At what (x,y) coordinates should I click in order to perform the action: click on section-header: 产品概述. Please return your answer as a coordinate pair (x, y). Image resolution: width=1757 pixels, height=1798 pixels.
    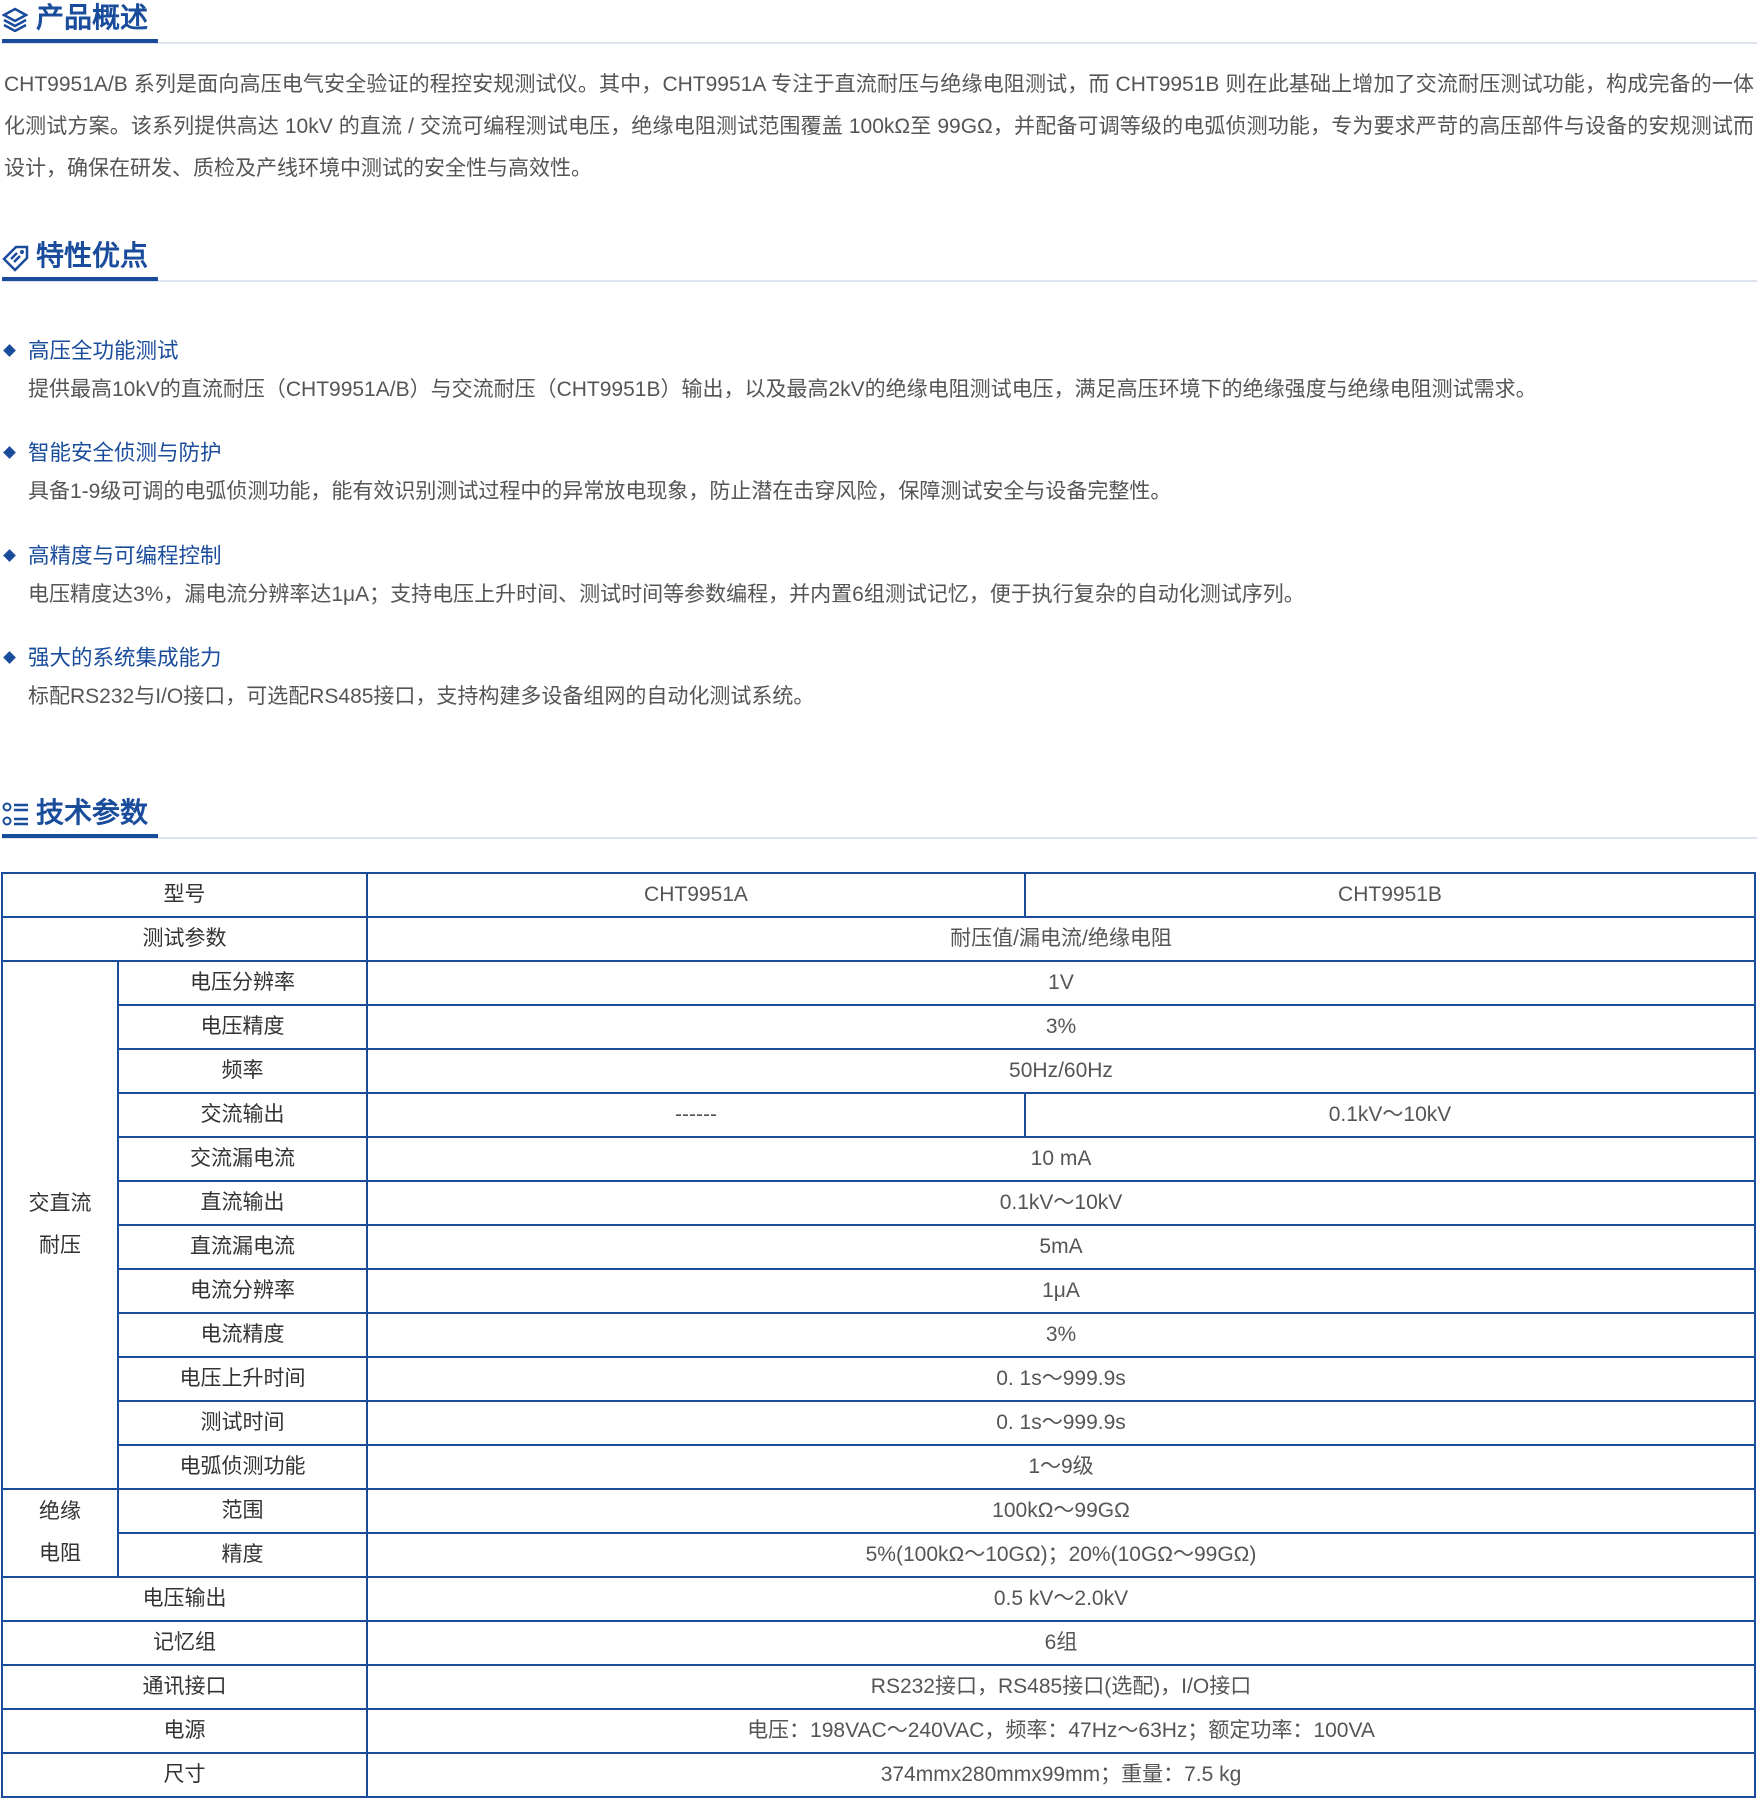
    Looking at the image, I should click on (878, 25).